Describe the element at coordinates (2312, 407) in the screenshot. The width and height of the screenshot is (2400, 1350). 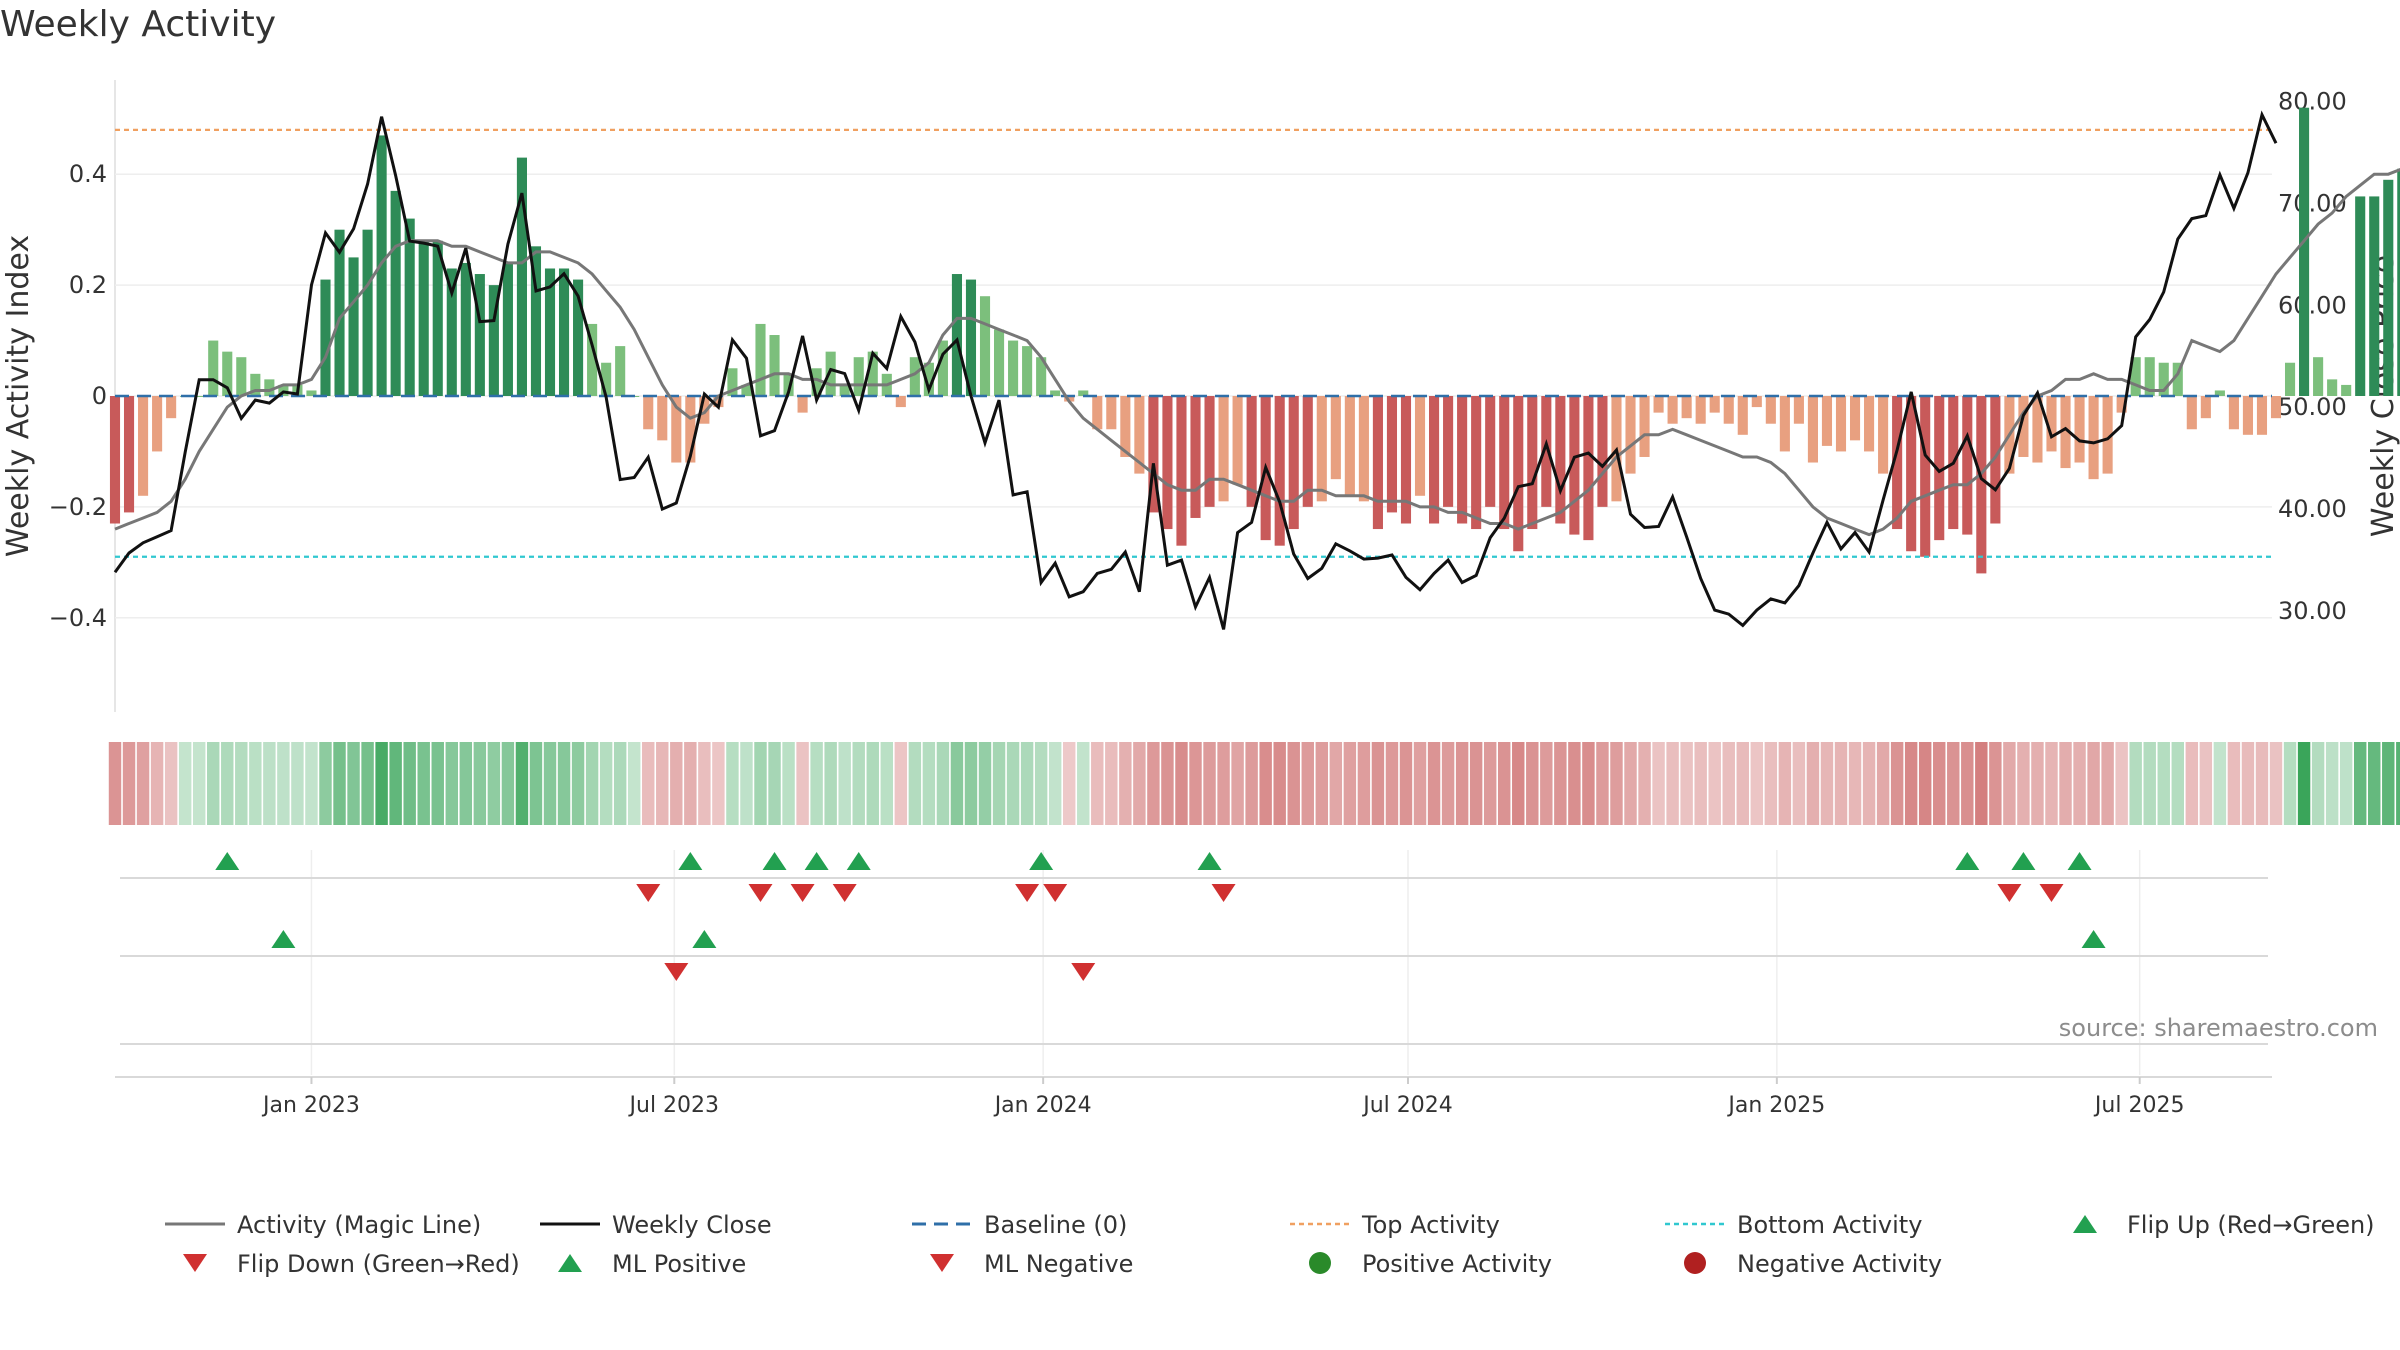
I see `y2-tick-label: 50.00` at that location.